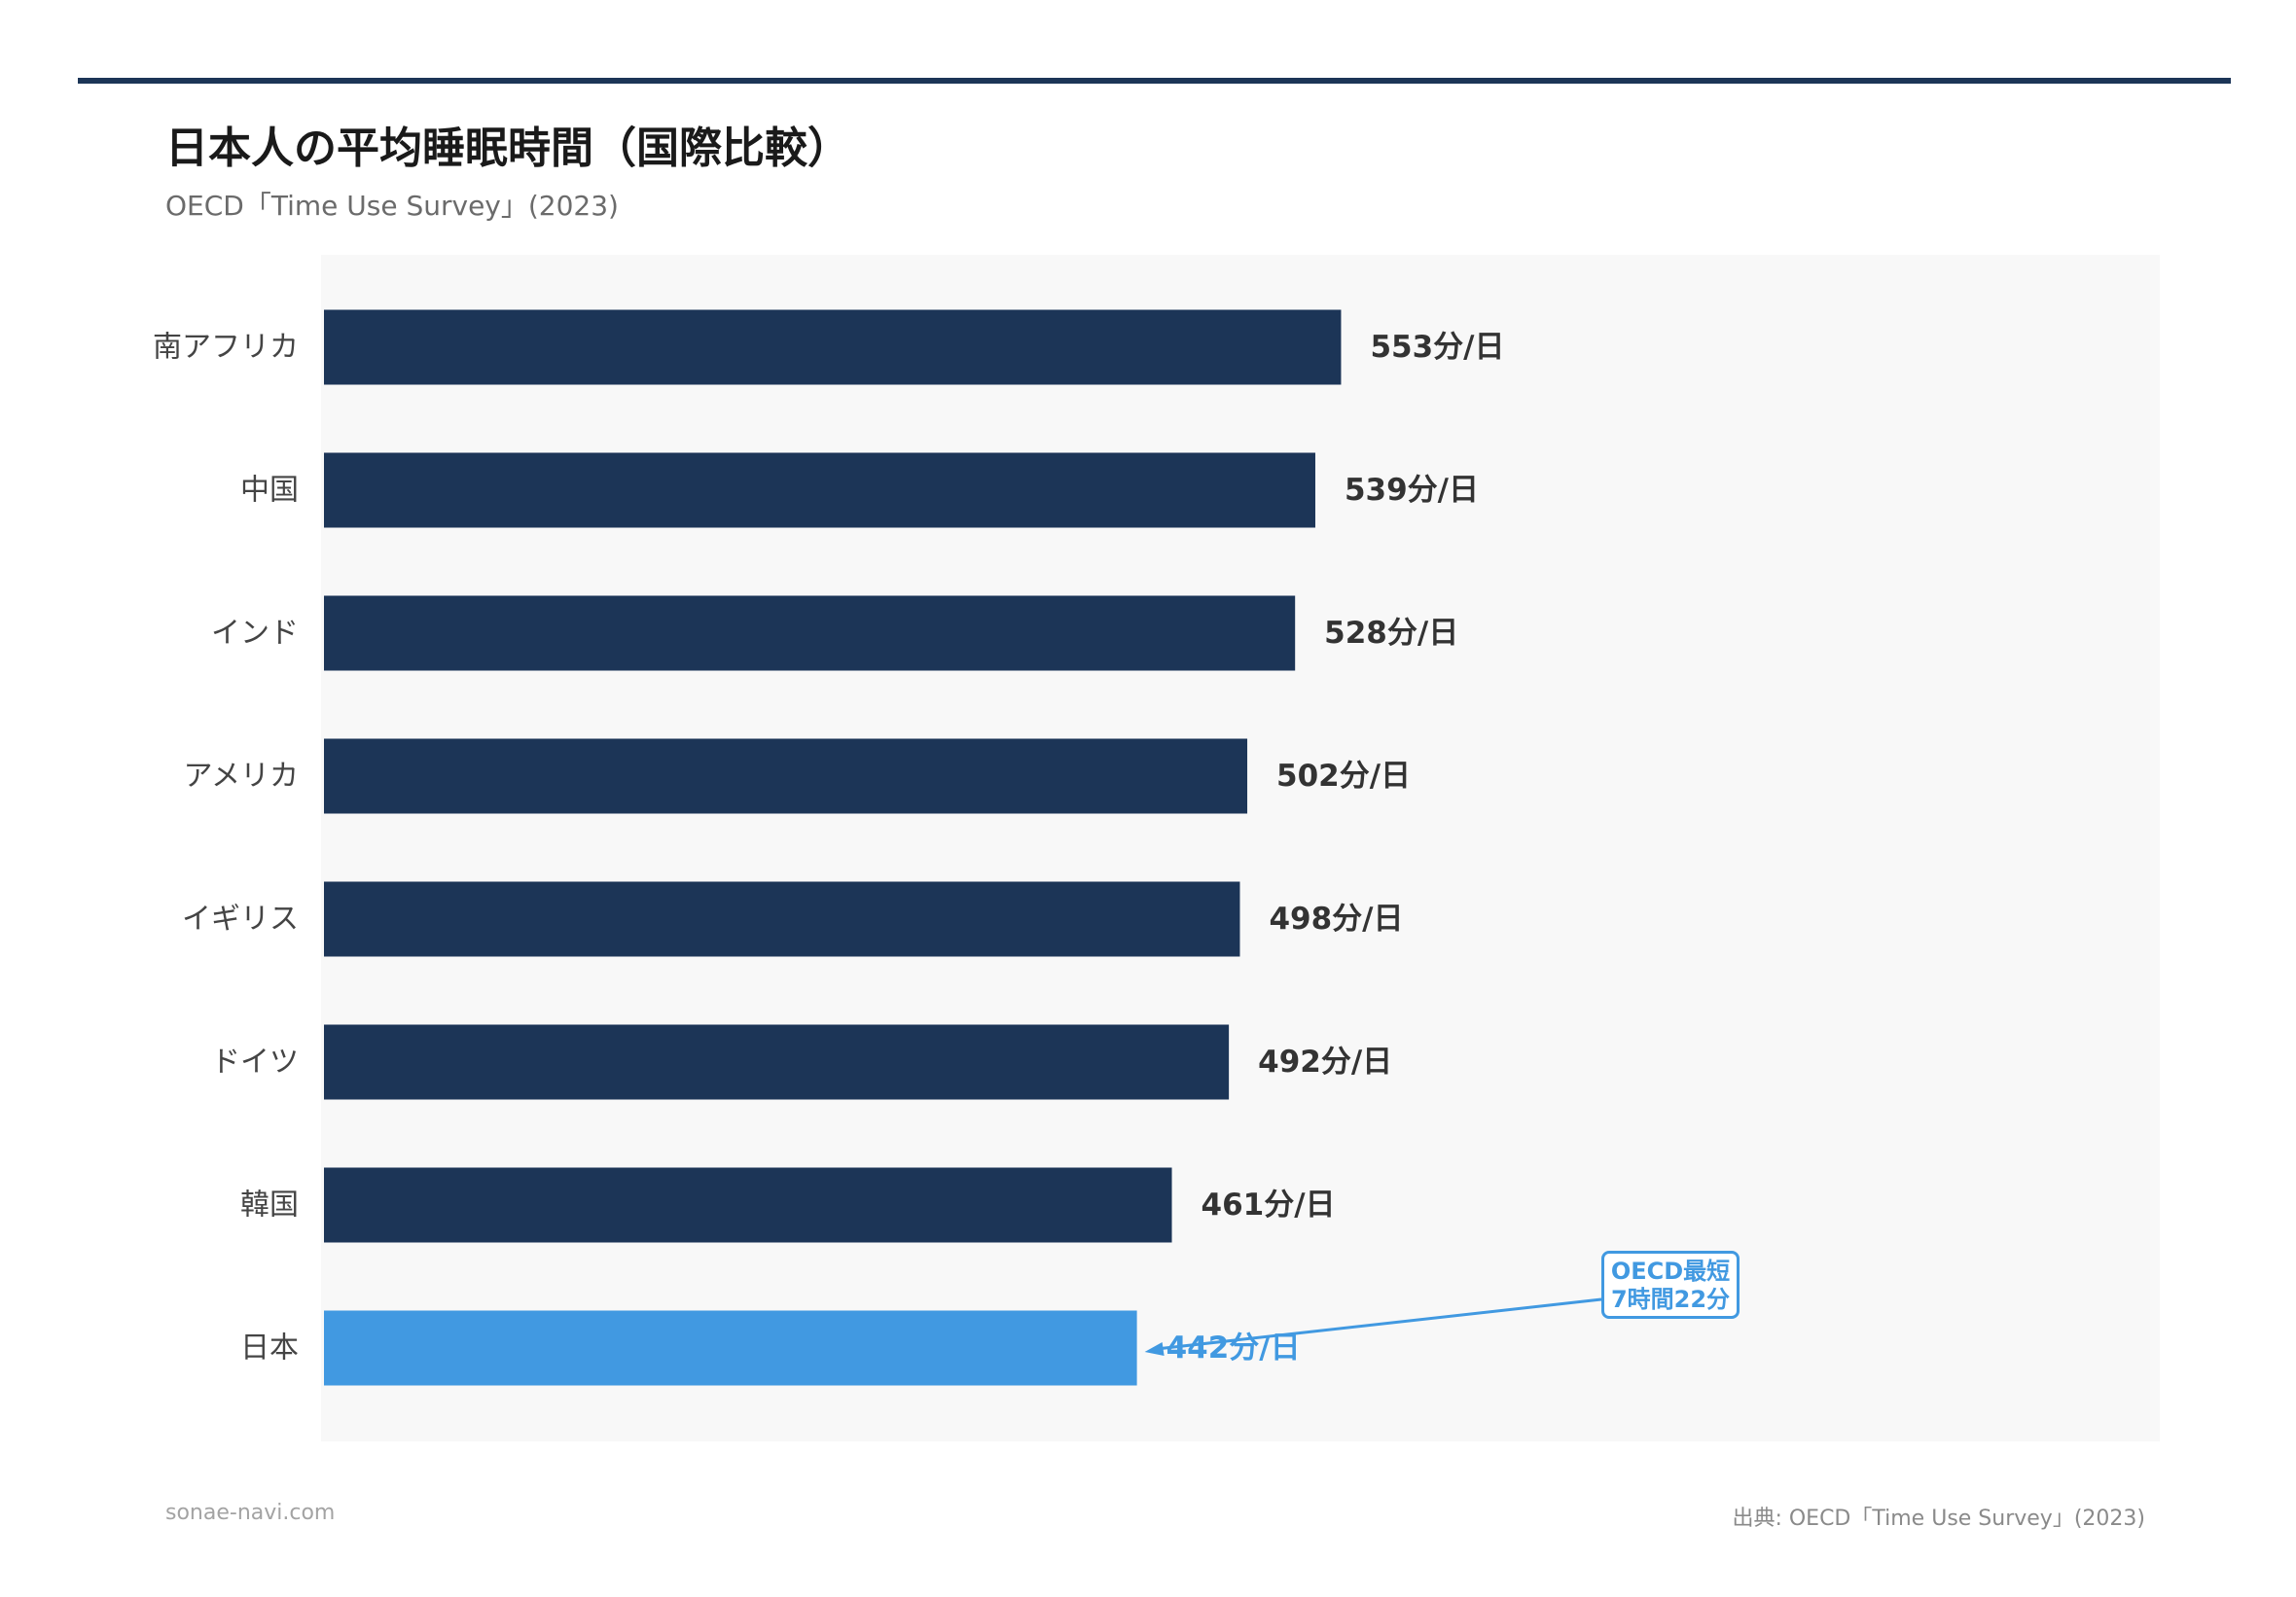  I want to click on category-label-3: アメリカ, so click(242, 777).